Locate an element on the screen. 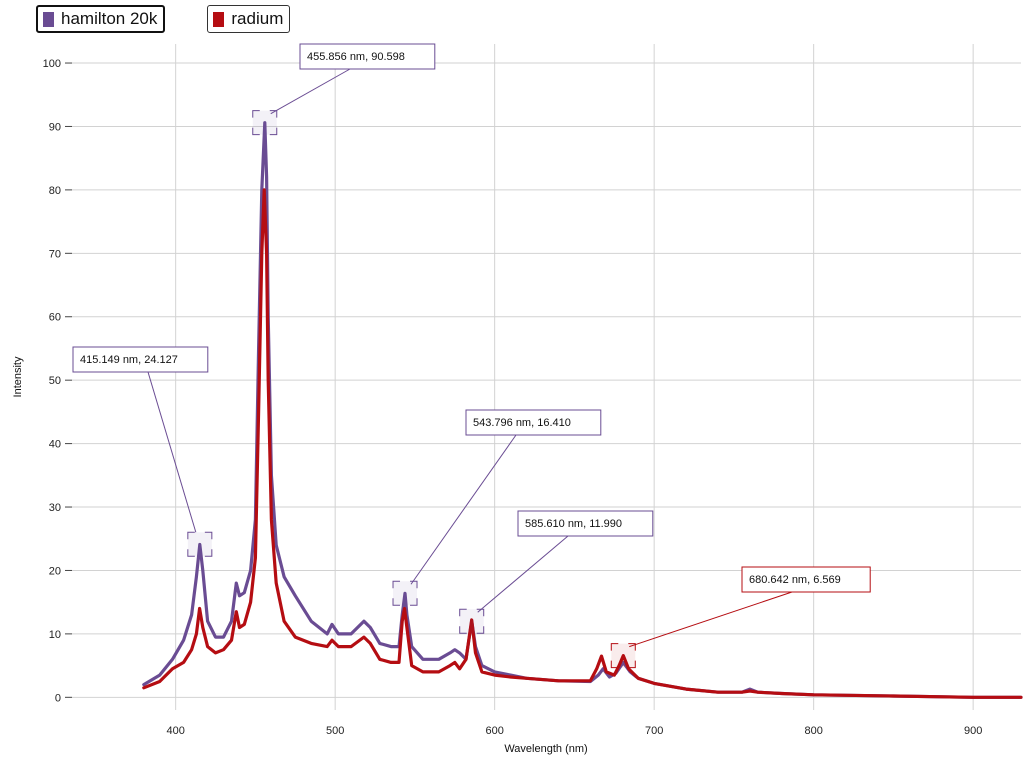 This screenshot has height=768, width=1024. annotation: 585.610 nm, 11.990 is located at coordinates (556, 572).